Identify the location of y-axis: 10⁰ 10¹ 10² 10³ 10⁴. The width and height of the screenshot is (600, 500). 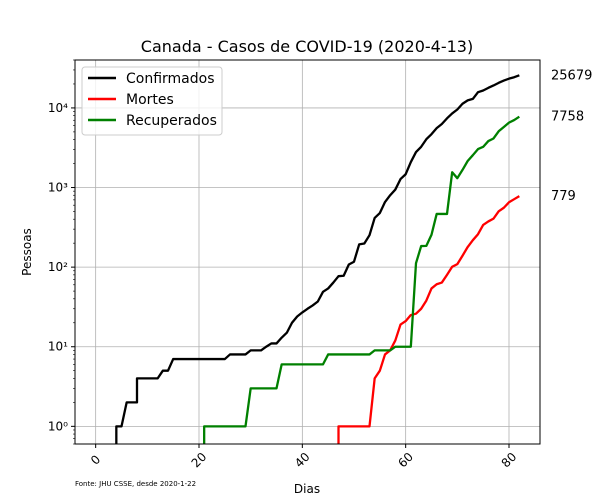
(61, 252).